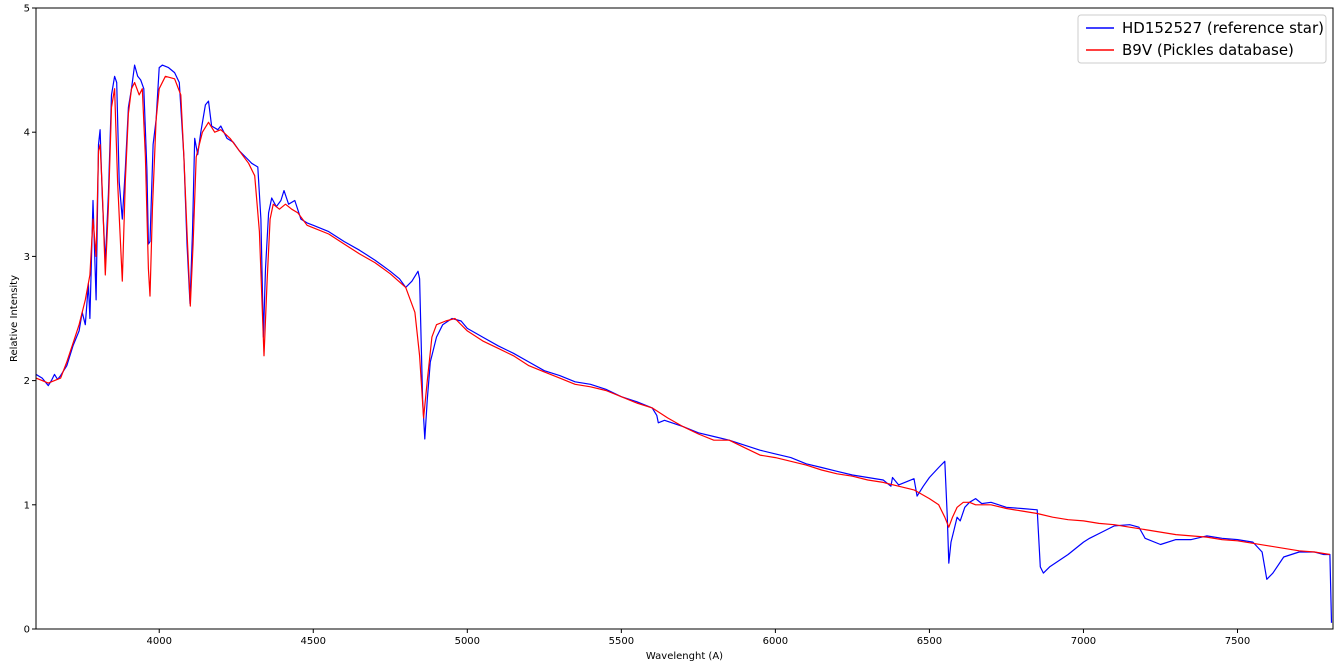 The width and height of the screenshot is (1337, 665). I want to click on y-tick-label: 0, so click(27, 630).